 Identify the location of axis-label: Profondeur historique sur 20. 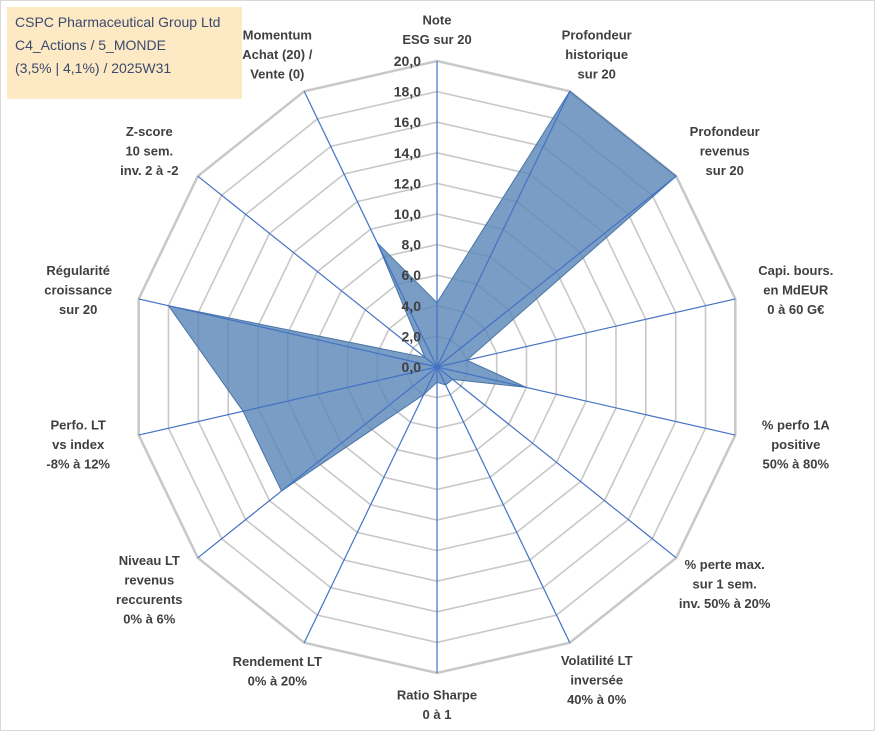
(597, 55).